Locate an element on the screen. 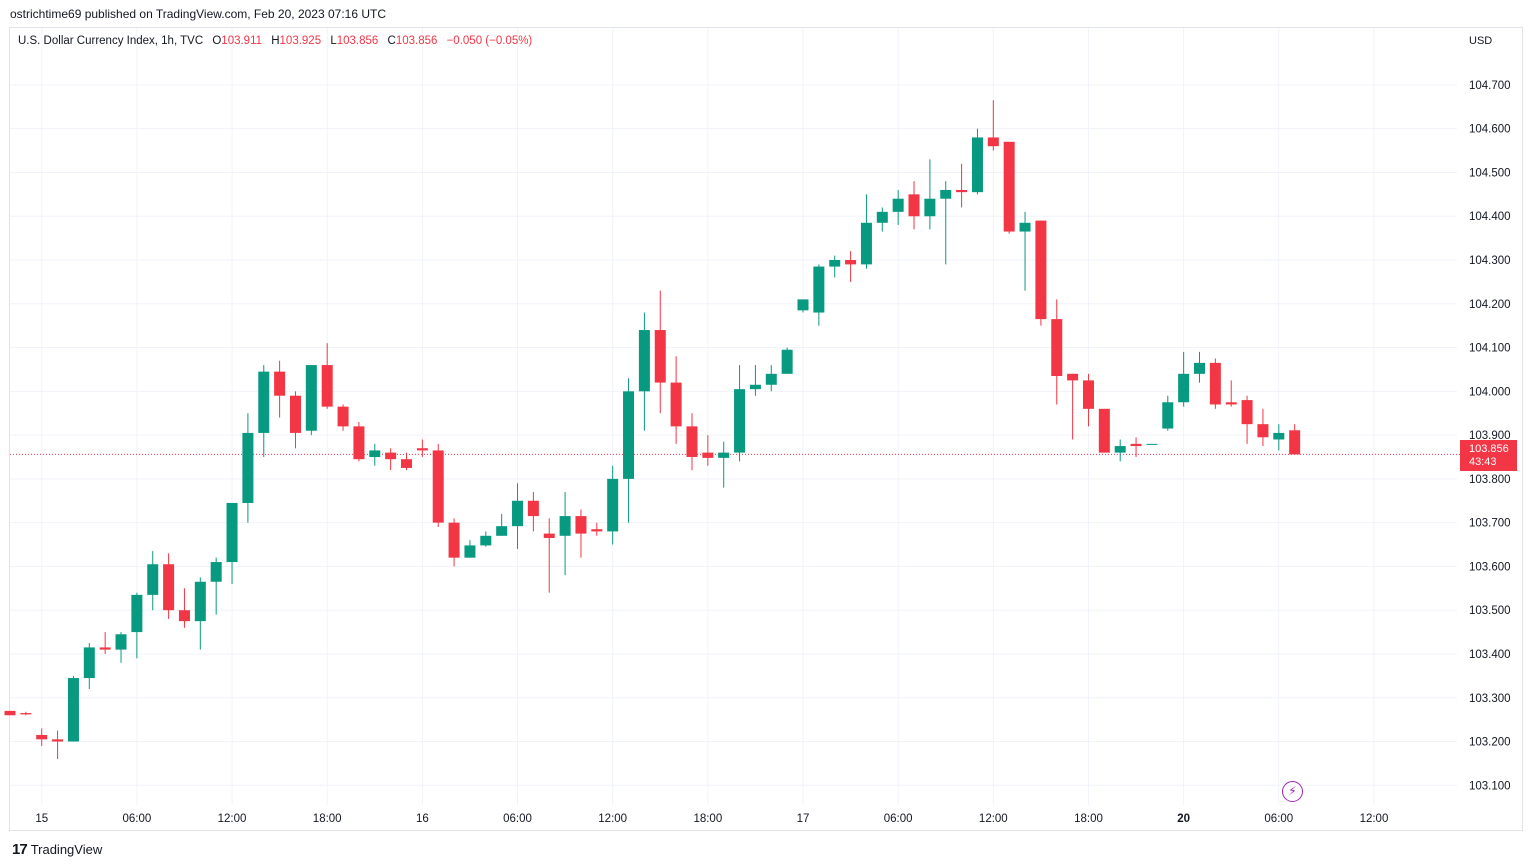 This screenshot has width=1533, height=867. legend-open-value: 103.911 is located at coordinates (242, 41).